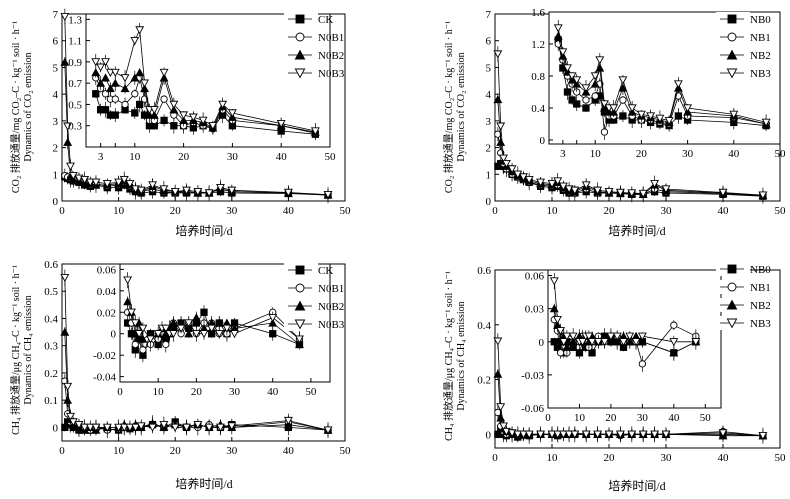 The height and width of the screenshot is (499, 790). I want to click on legend-label: NB1, so click(760, 288).